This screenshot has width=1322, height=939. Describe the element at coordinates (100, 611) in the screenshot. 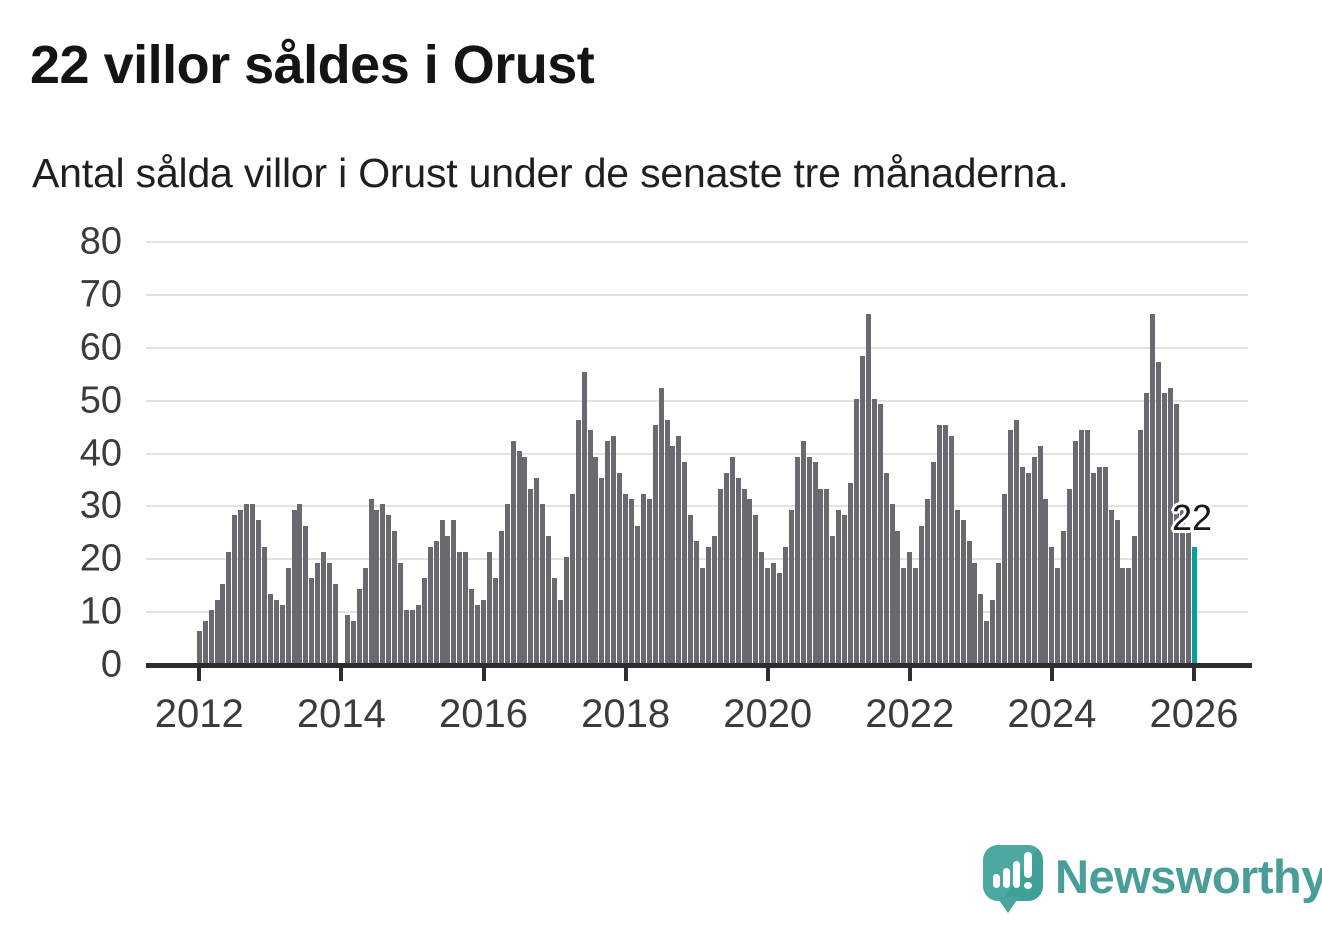

I see `y-axis-tick-label: 10` at that location.